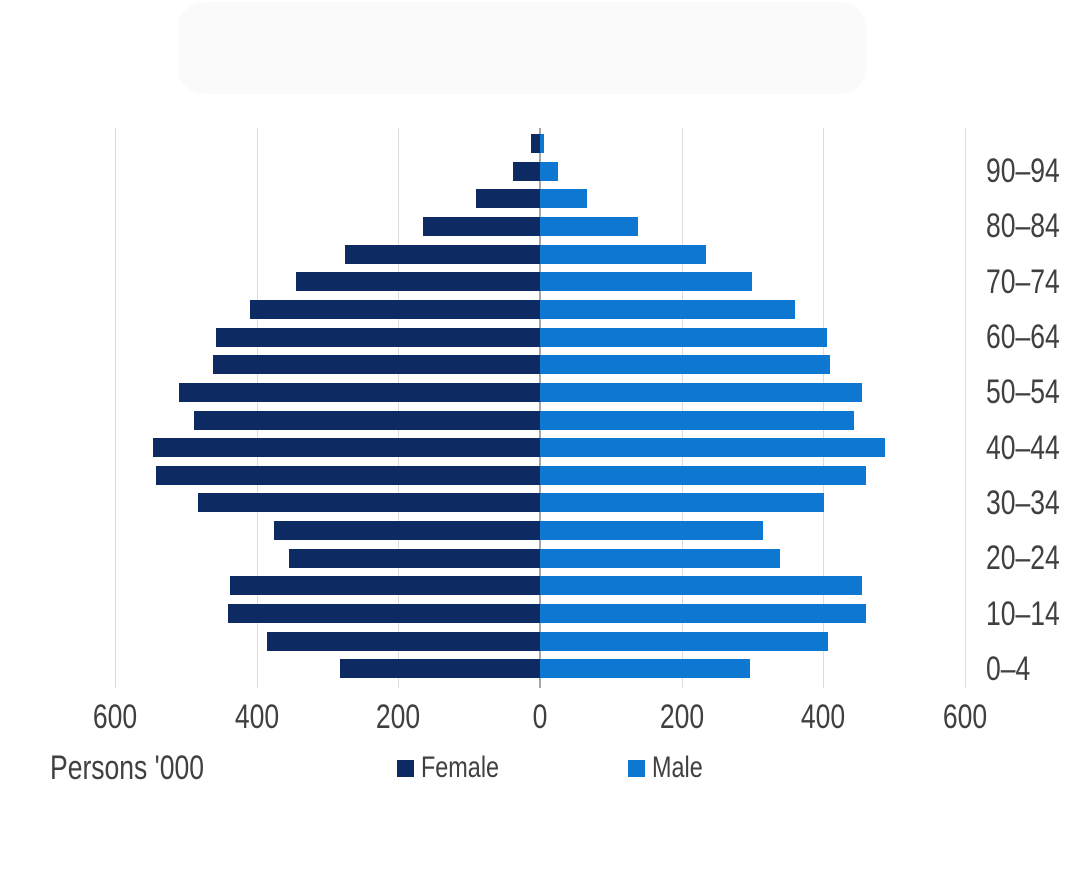 The height and width of the screenshot is (869, 1084). I want to click on age-label: 40–44, so click(1023, 447).